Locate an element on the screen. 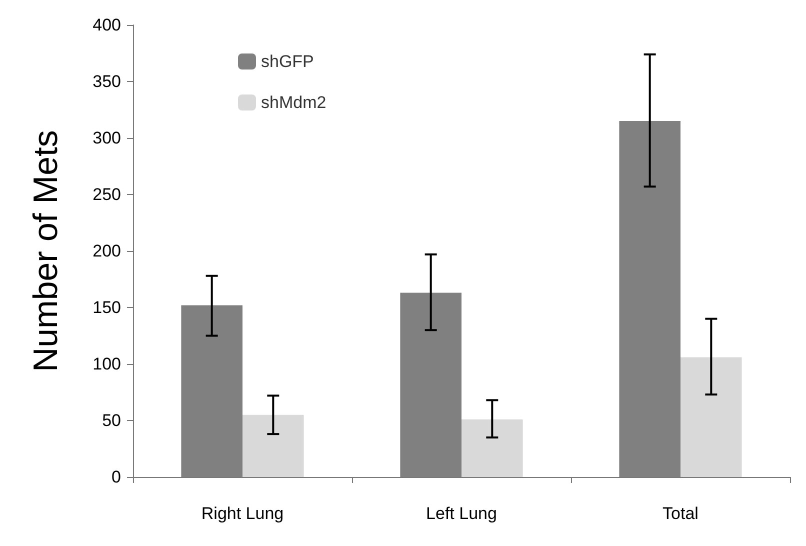 The height and width of the screenshot is (546, 806). y-tick-label: 0 is located at coordinates (116, 477).